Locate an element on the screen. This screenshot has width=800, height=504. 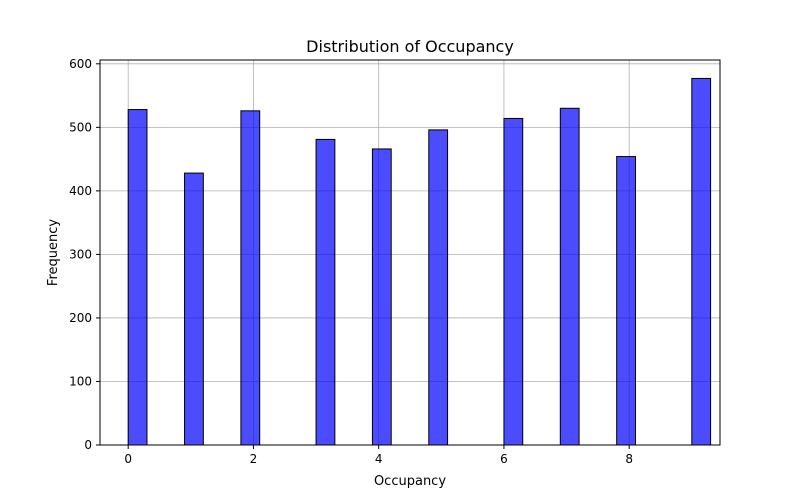
y-axis-label: Frequency is located at coordinates (53, 252).